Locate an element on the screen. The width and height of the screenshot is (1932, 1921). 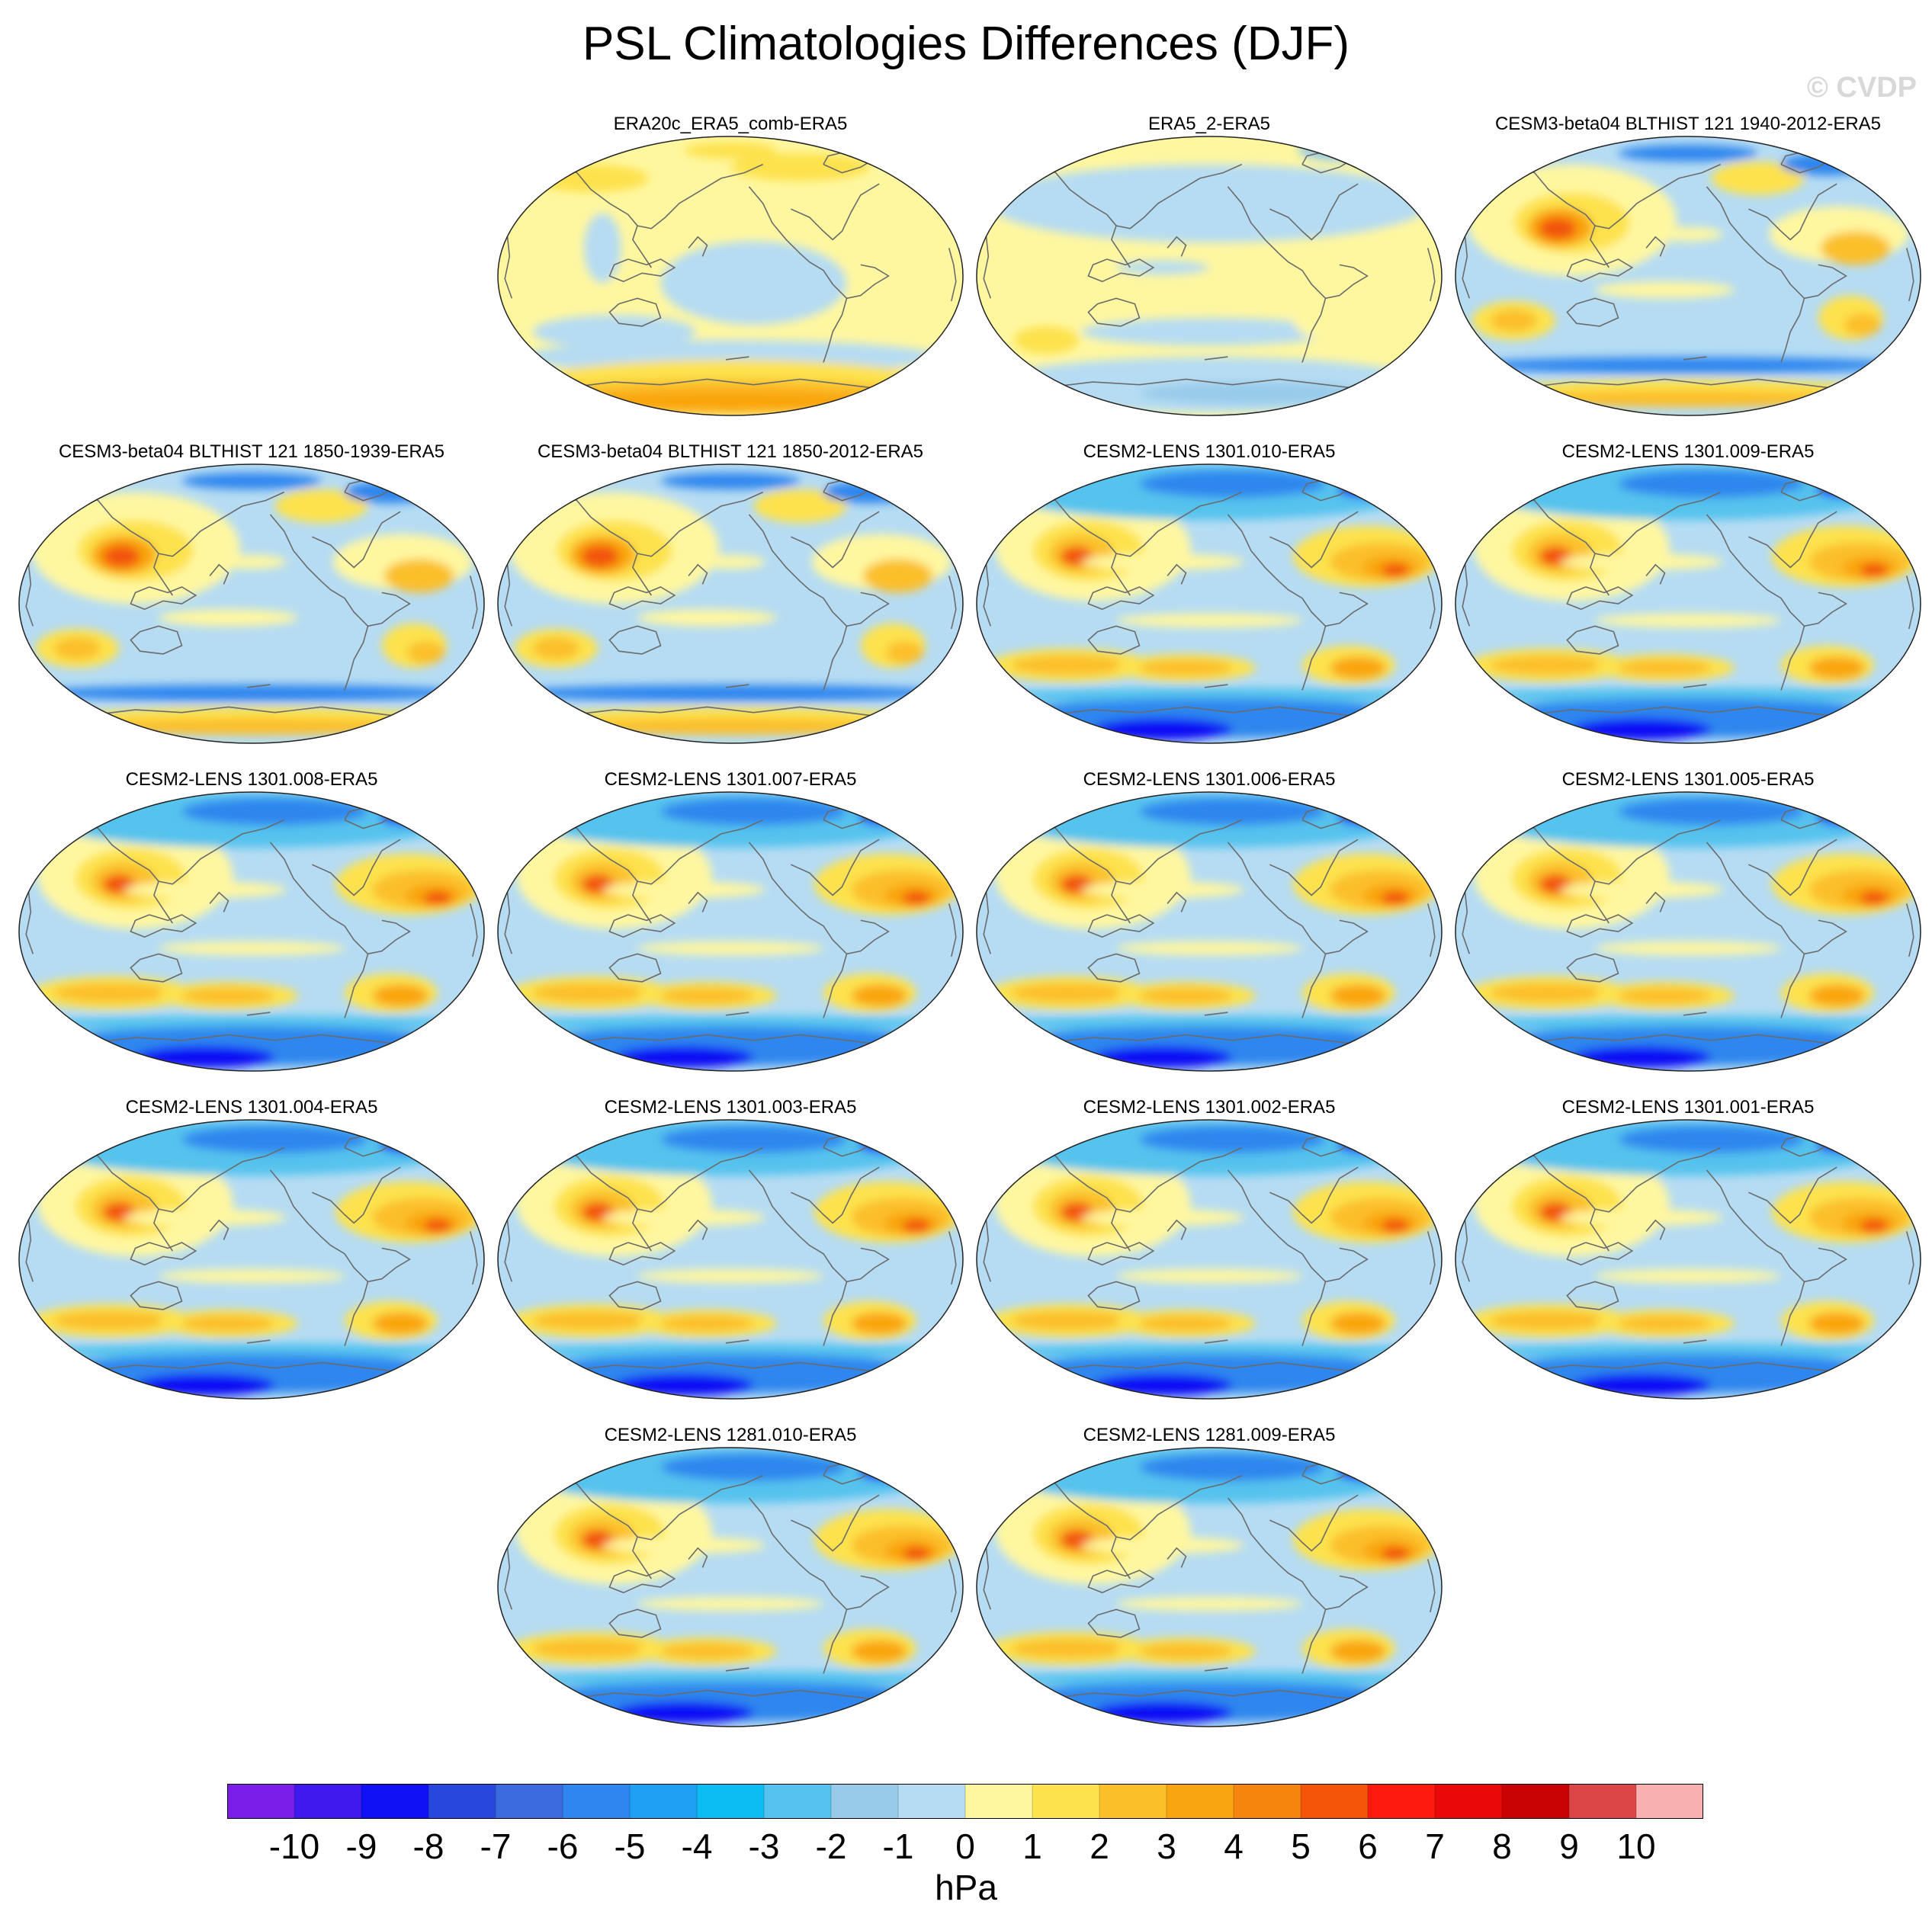
colorbar-tick-label: 4 is located at coordinates (1234, 1846).